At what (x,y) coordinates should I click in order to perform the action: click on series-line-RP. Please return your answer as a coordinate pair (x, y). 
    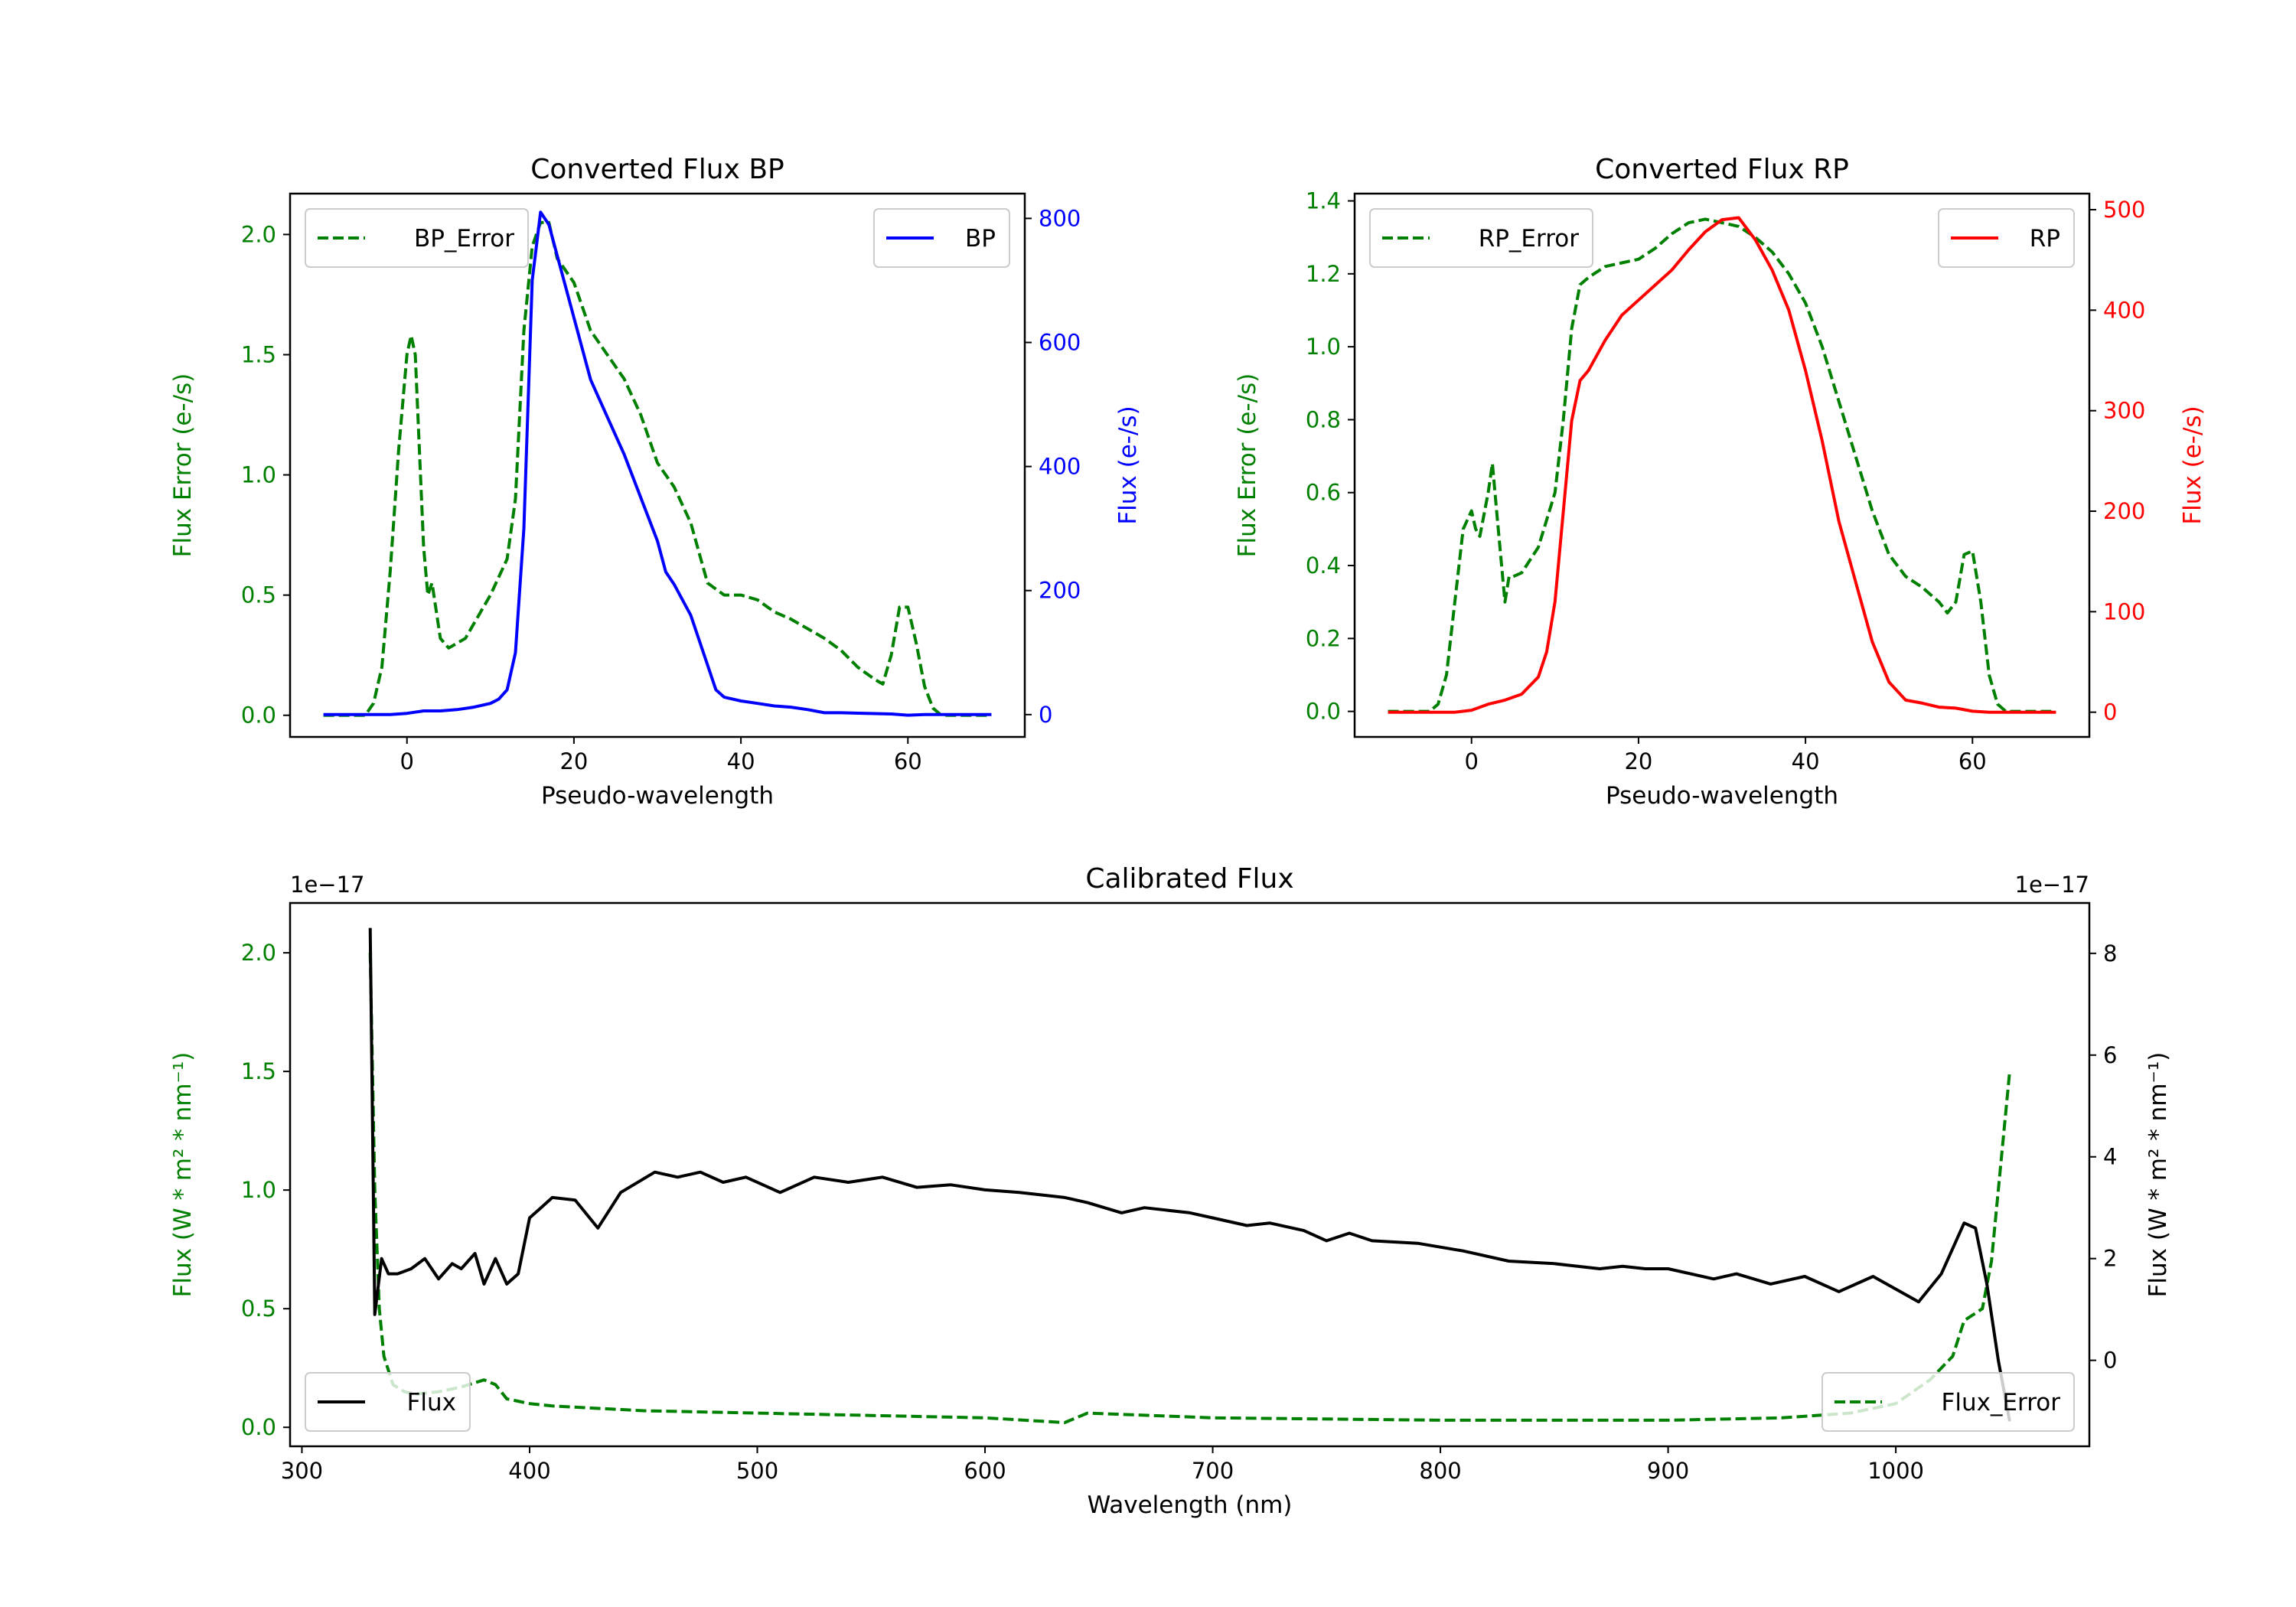
    Looking at the image, I should click on (1722, 465).